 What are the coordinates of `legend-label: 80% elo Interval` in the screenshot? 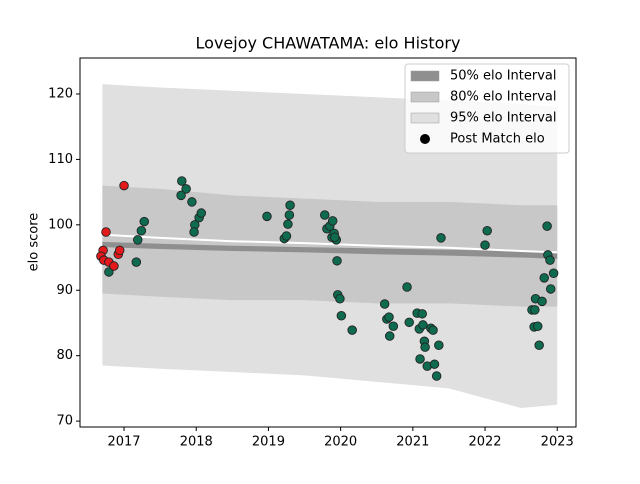 It's located at (503, 97).